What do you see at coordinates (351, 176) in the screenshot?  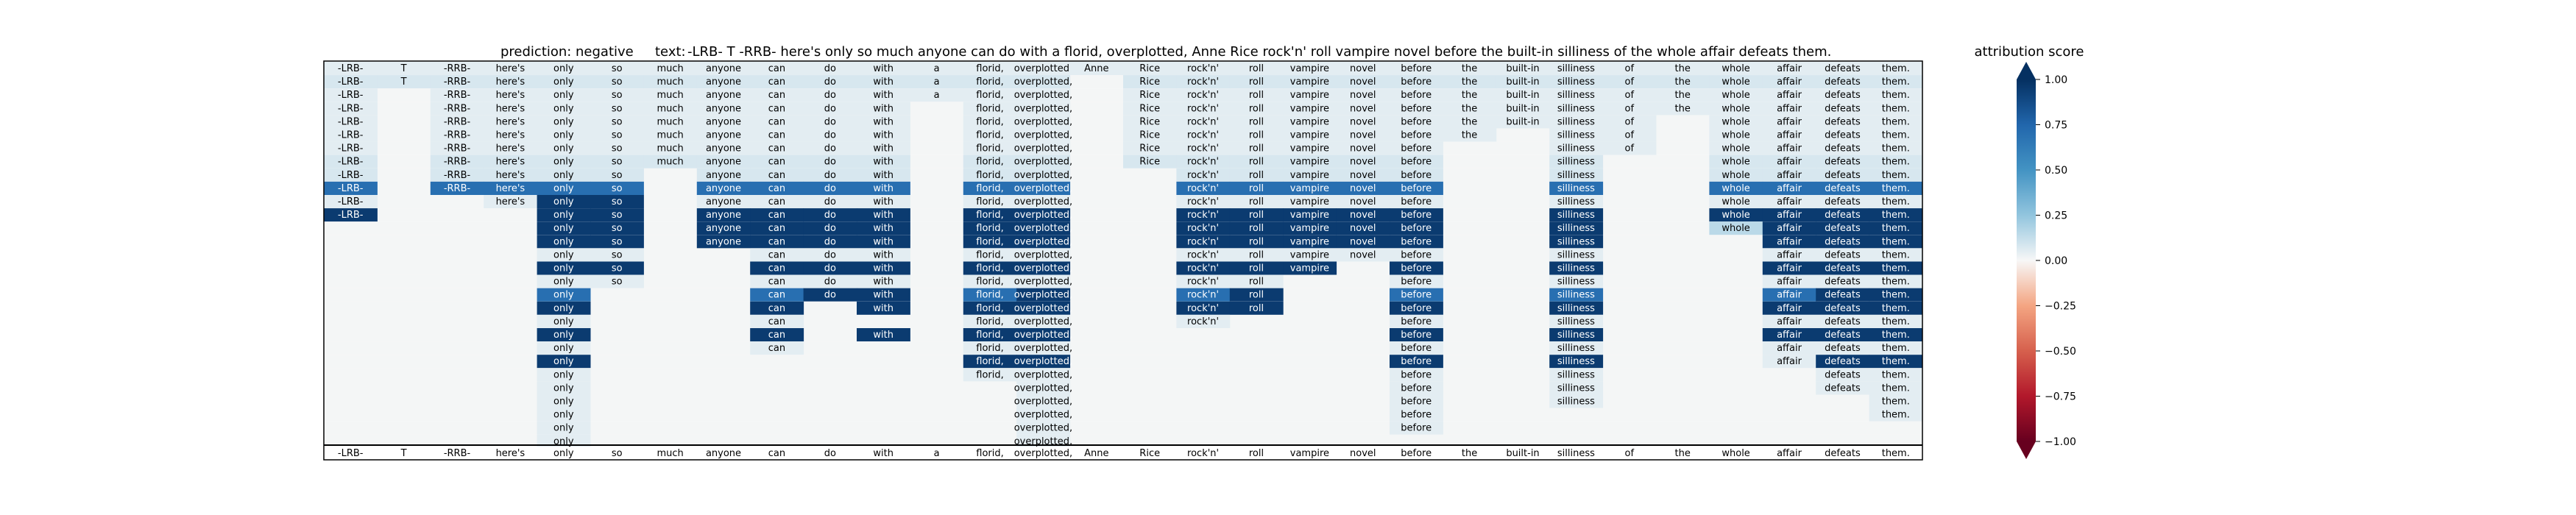 I see `cell-token-label: -LRB-` at bounding box center [351, 176].